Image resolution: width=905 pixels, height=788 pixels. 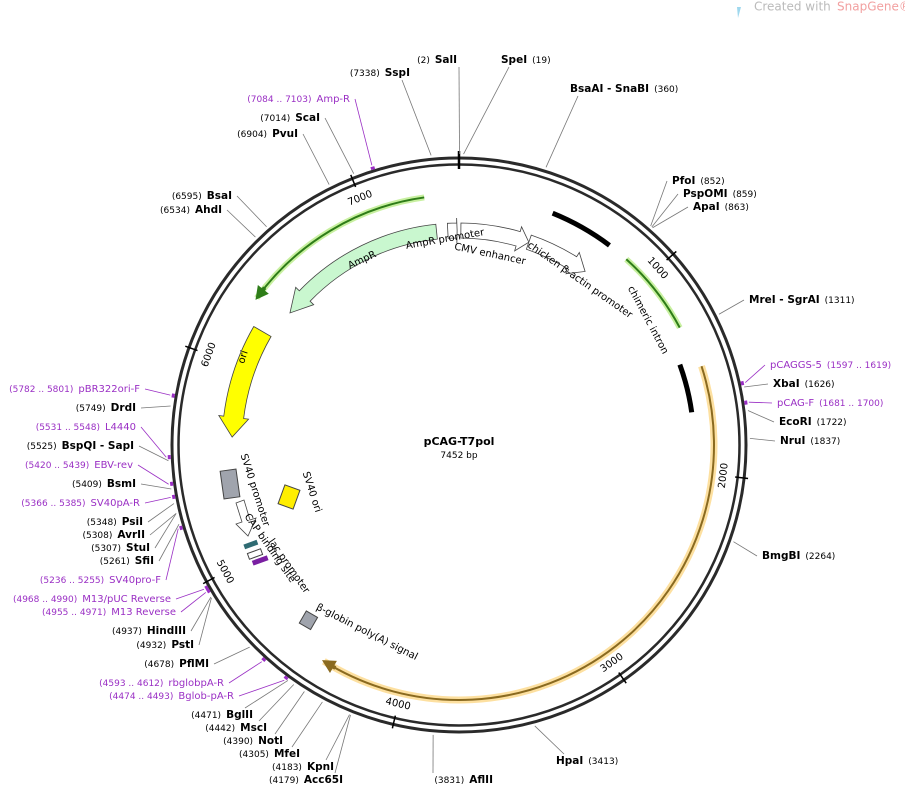 What do you see at coordinates (339, 247) in the screenshot?
I see `primer-arc-glow` at bounding box center [339, 247].